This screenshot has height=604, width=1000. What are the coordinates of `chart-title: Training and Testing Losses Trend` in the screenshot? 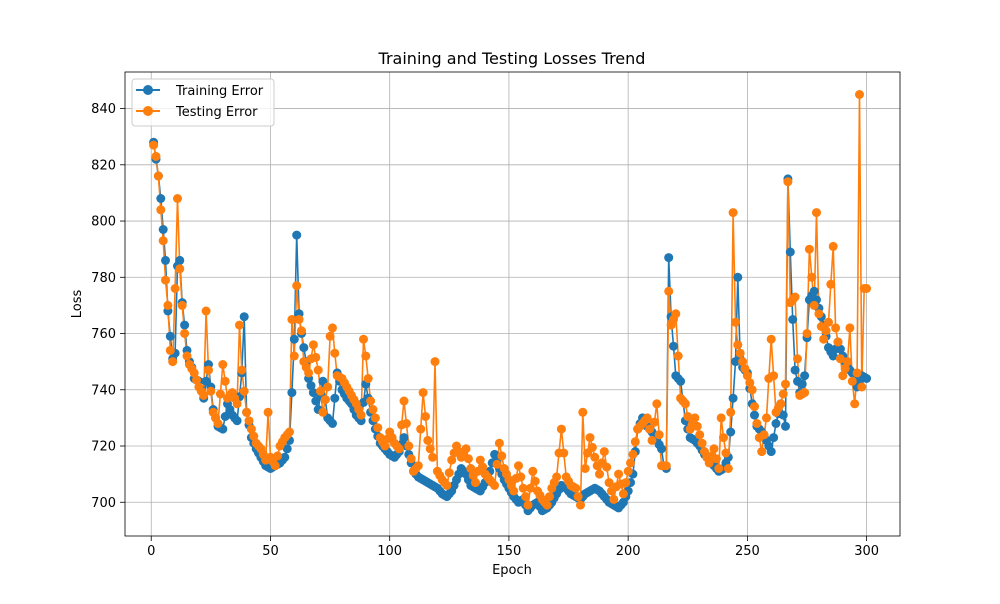 It's located at (512, 58).